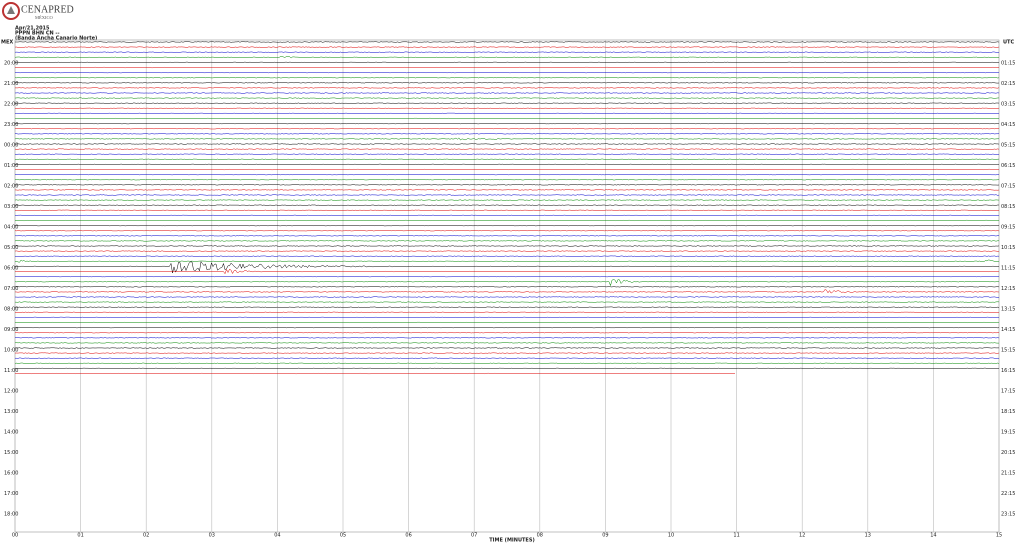 The width and height of the screenshot is (1024, 545). Describe the element at coordinates (11, 187) in the screenshot. I see `left-hour-label: 02:00` at that location.